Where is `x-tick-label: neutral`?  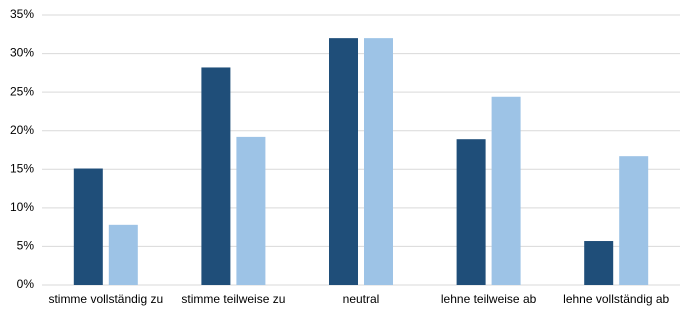 x-tick-label: neutral is located at coordinates (361, 299).